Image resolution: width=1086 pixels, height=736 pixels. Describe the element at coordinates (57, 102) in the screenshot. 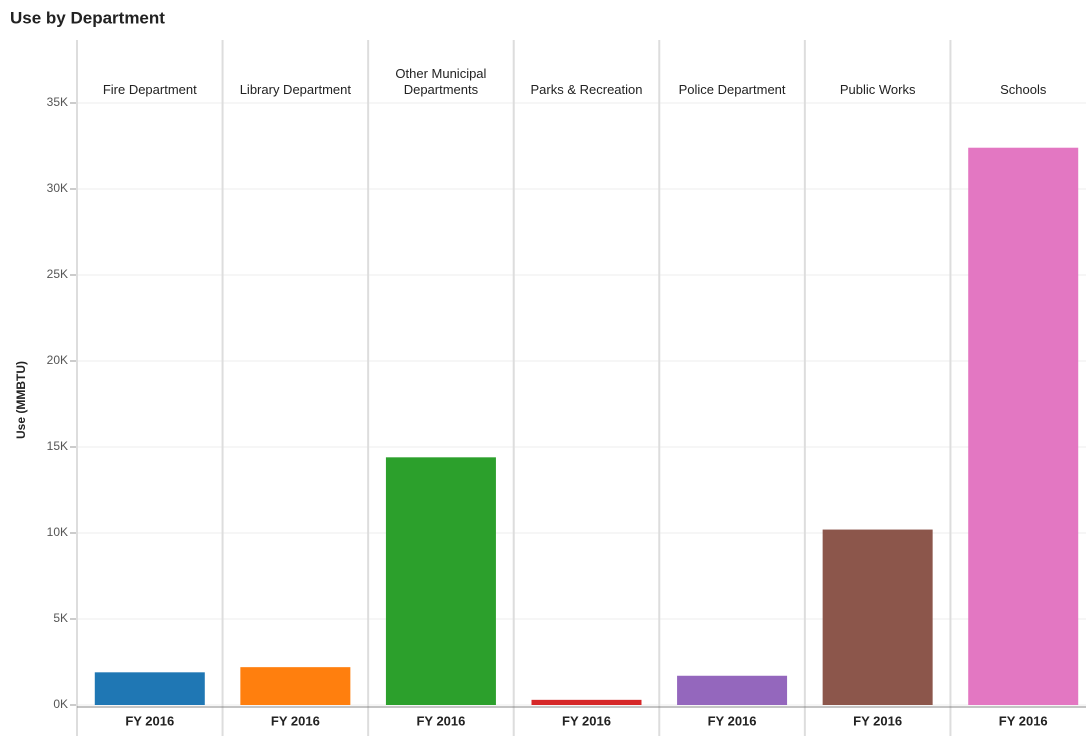

I see `y-tick-label: 35K` at that location.